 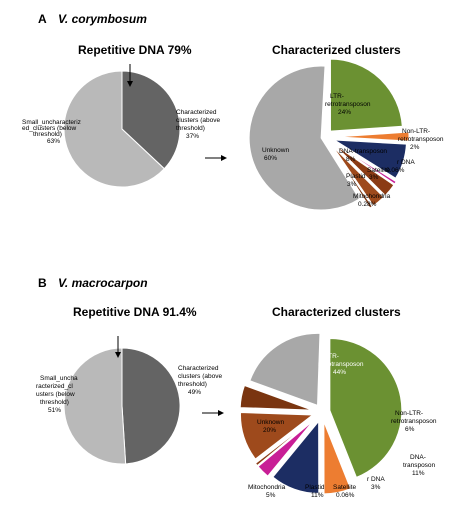 I want to click on label-b2-unknown-value: 20%, so click(x=269, y=430).